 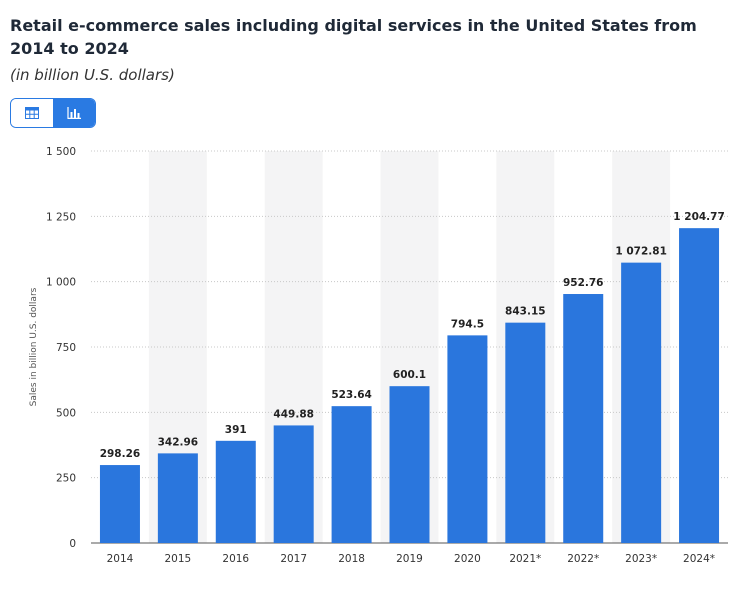 I want to click on x-tick-label: 2017, so click(x=293, y=559).